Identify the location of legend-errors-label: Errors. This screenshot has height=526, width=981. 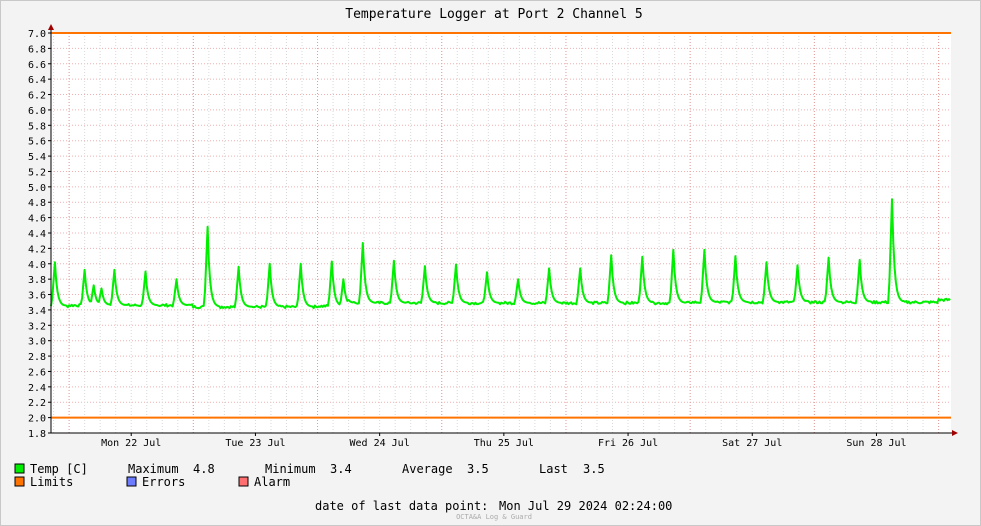
(163, 482).